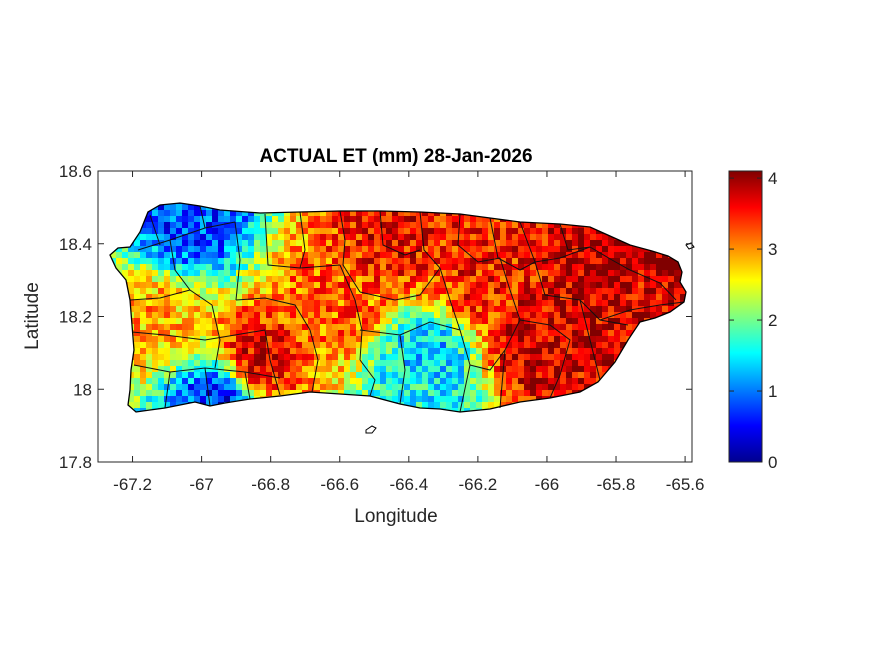 The height and width of the screenshot is (656, 875). I want to click on colorbar-tick-label: 0, so click(772, 462).